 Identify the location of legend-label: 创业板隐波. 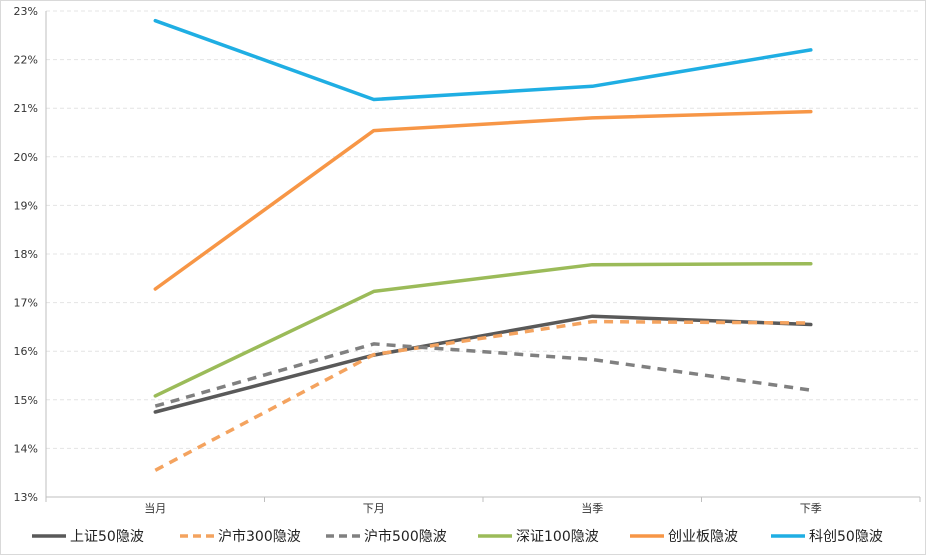
(703, 537).